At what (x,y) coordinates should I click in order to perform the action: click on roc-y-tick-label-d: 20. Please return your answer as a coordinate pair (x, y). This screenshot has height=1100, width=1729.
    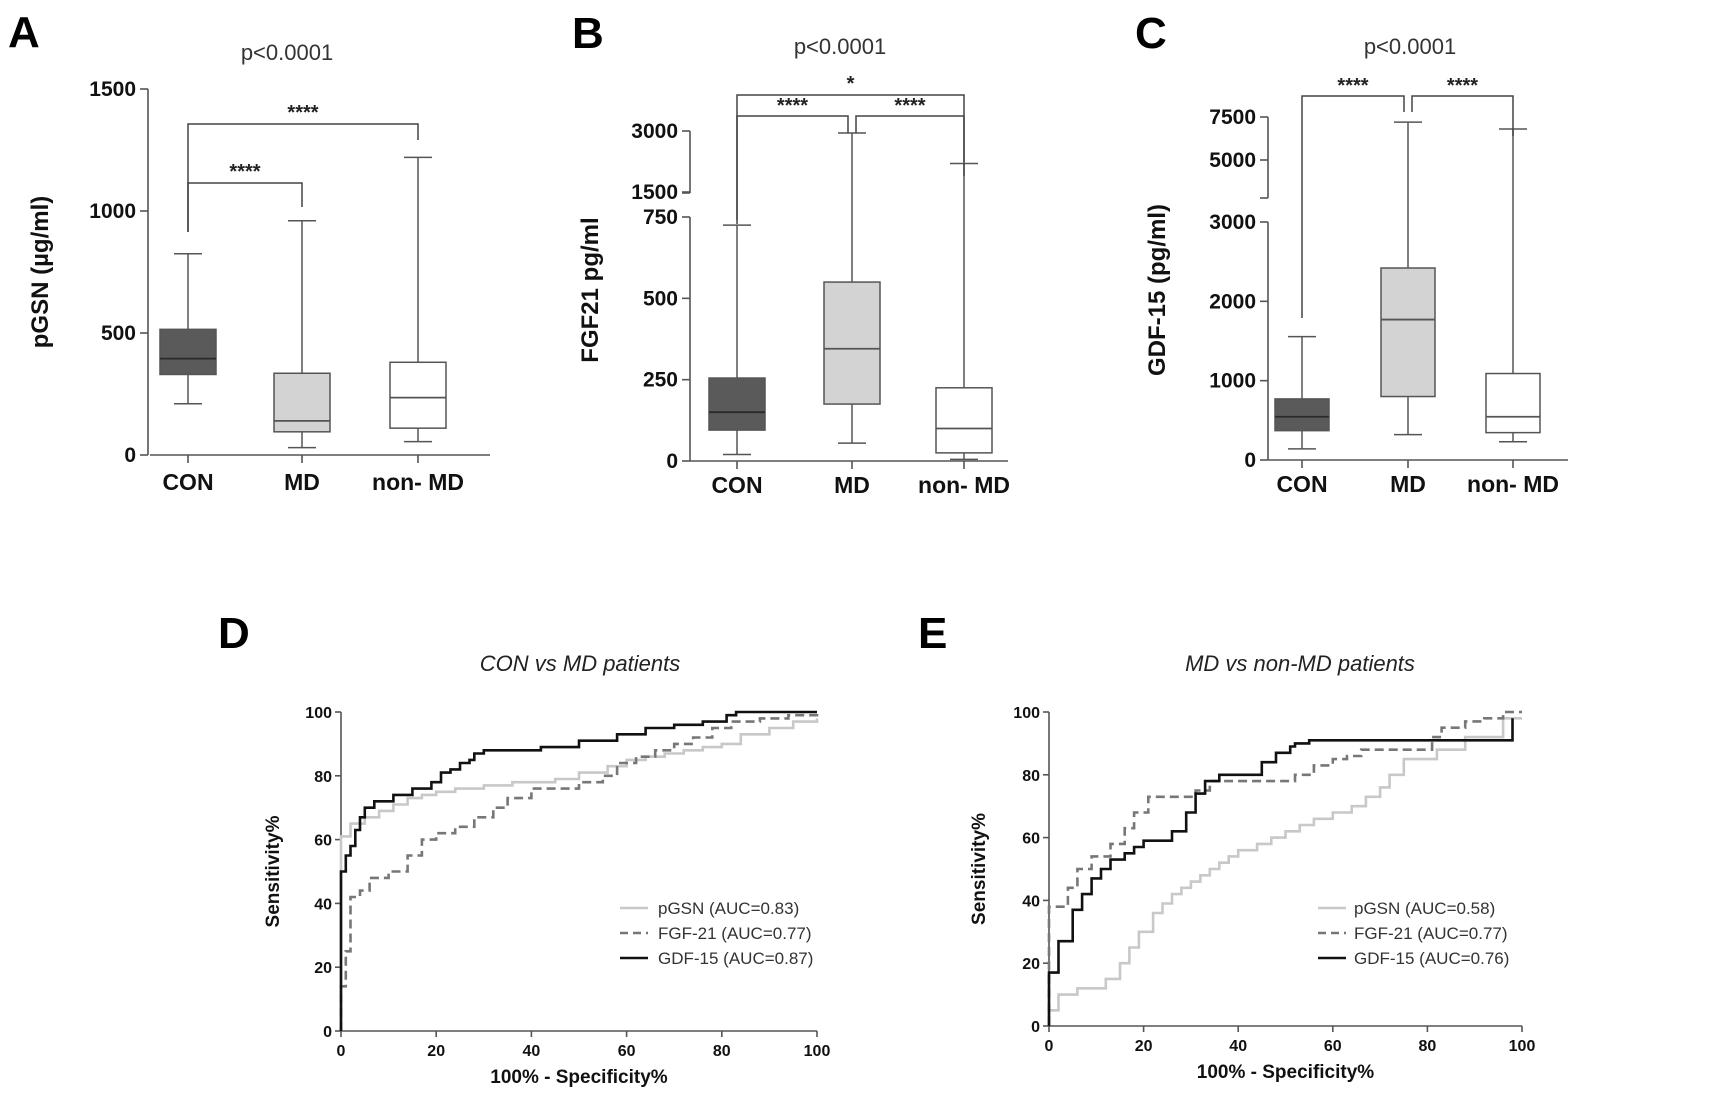
    Looking at the image, I should click on (323, 968).